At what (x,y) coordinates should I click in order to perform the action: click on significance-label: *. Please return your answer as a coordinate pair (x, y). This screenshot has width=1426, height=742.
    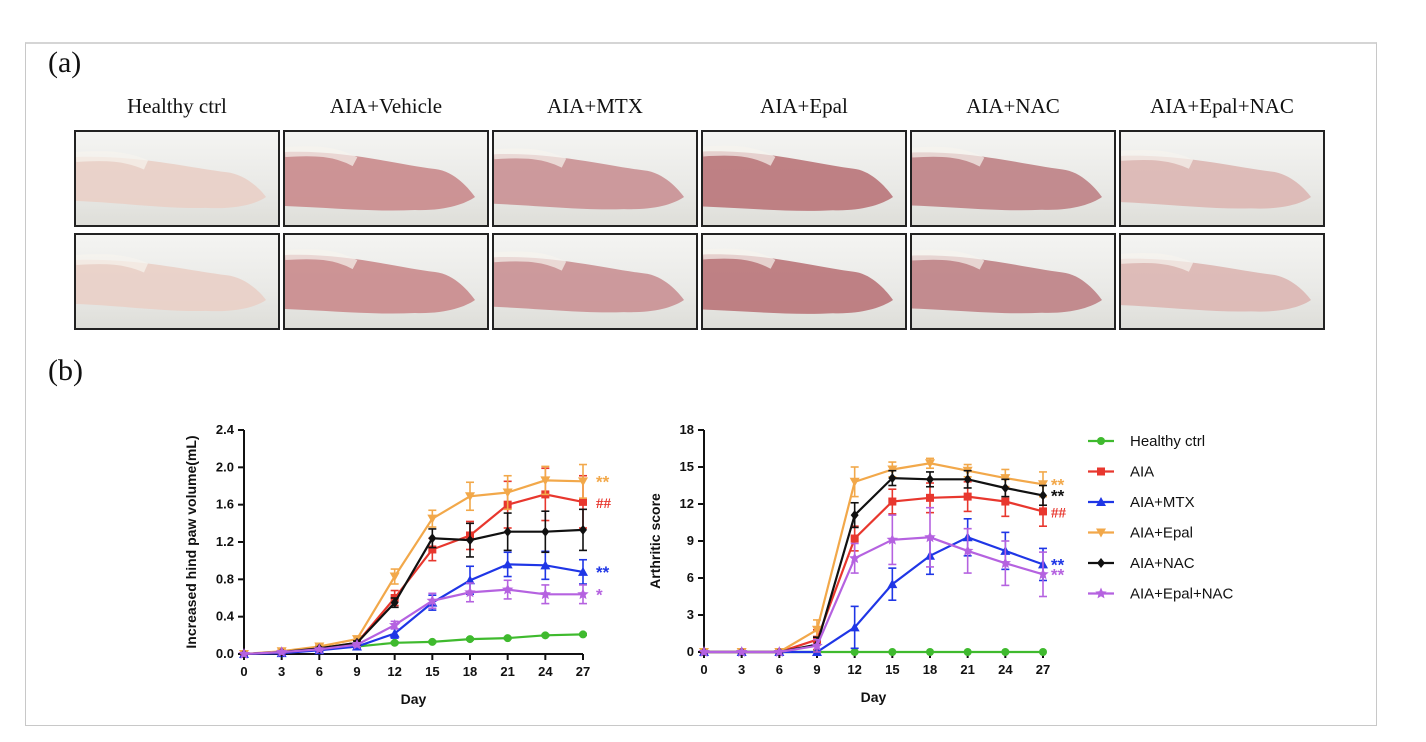
    Looking at the image, I should click on (599, 594).